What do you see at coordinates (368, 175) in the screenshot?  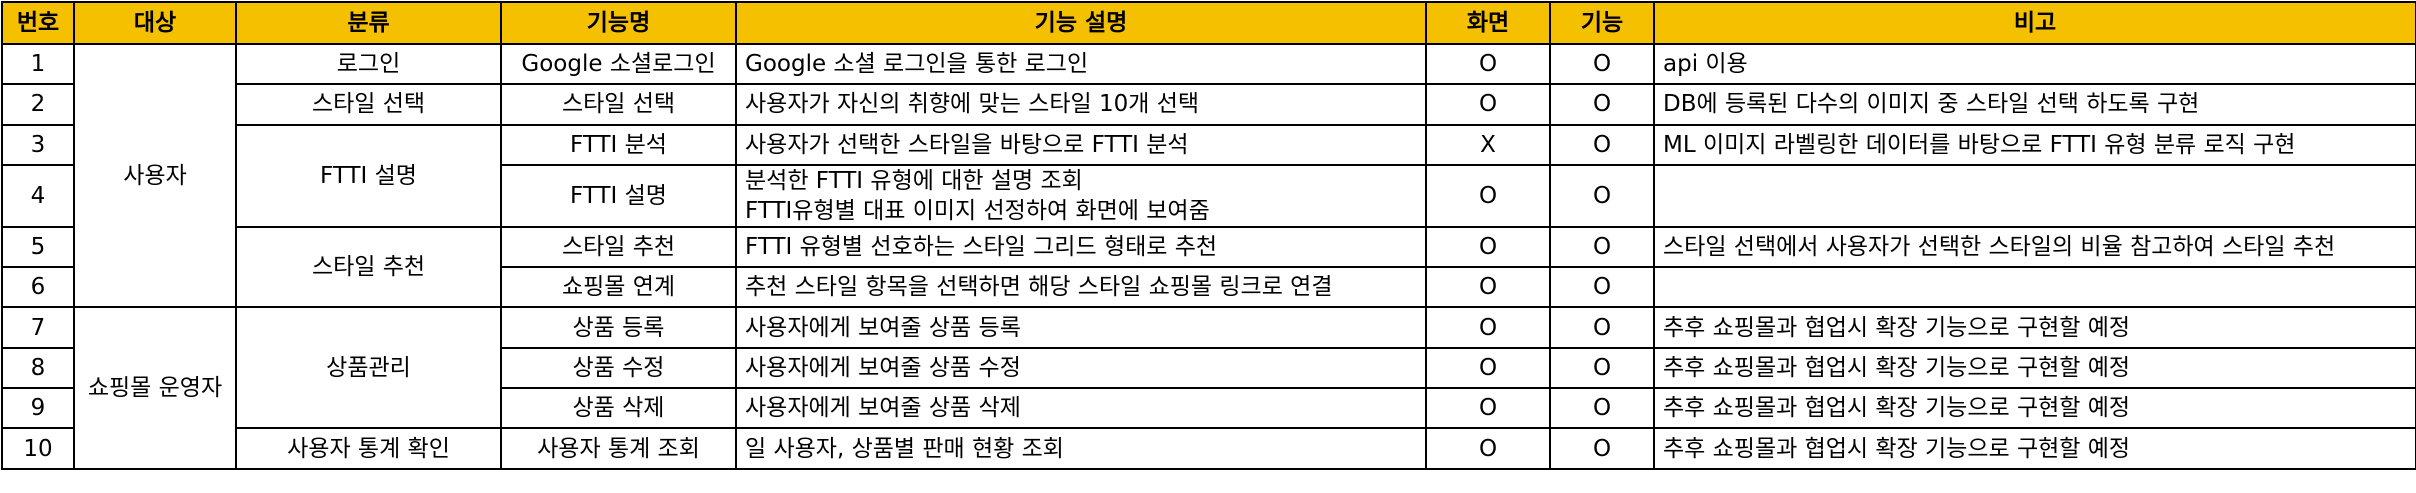 I see `category-ftti: FTTI 설명` at bounding box center [368, 175].